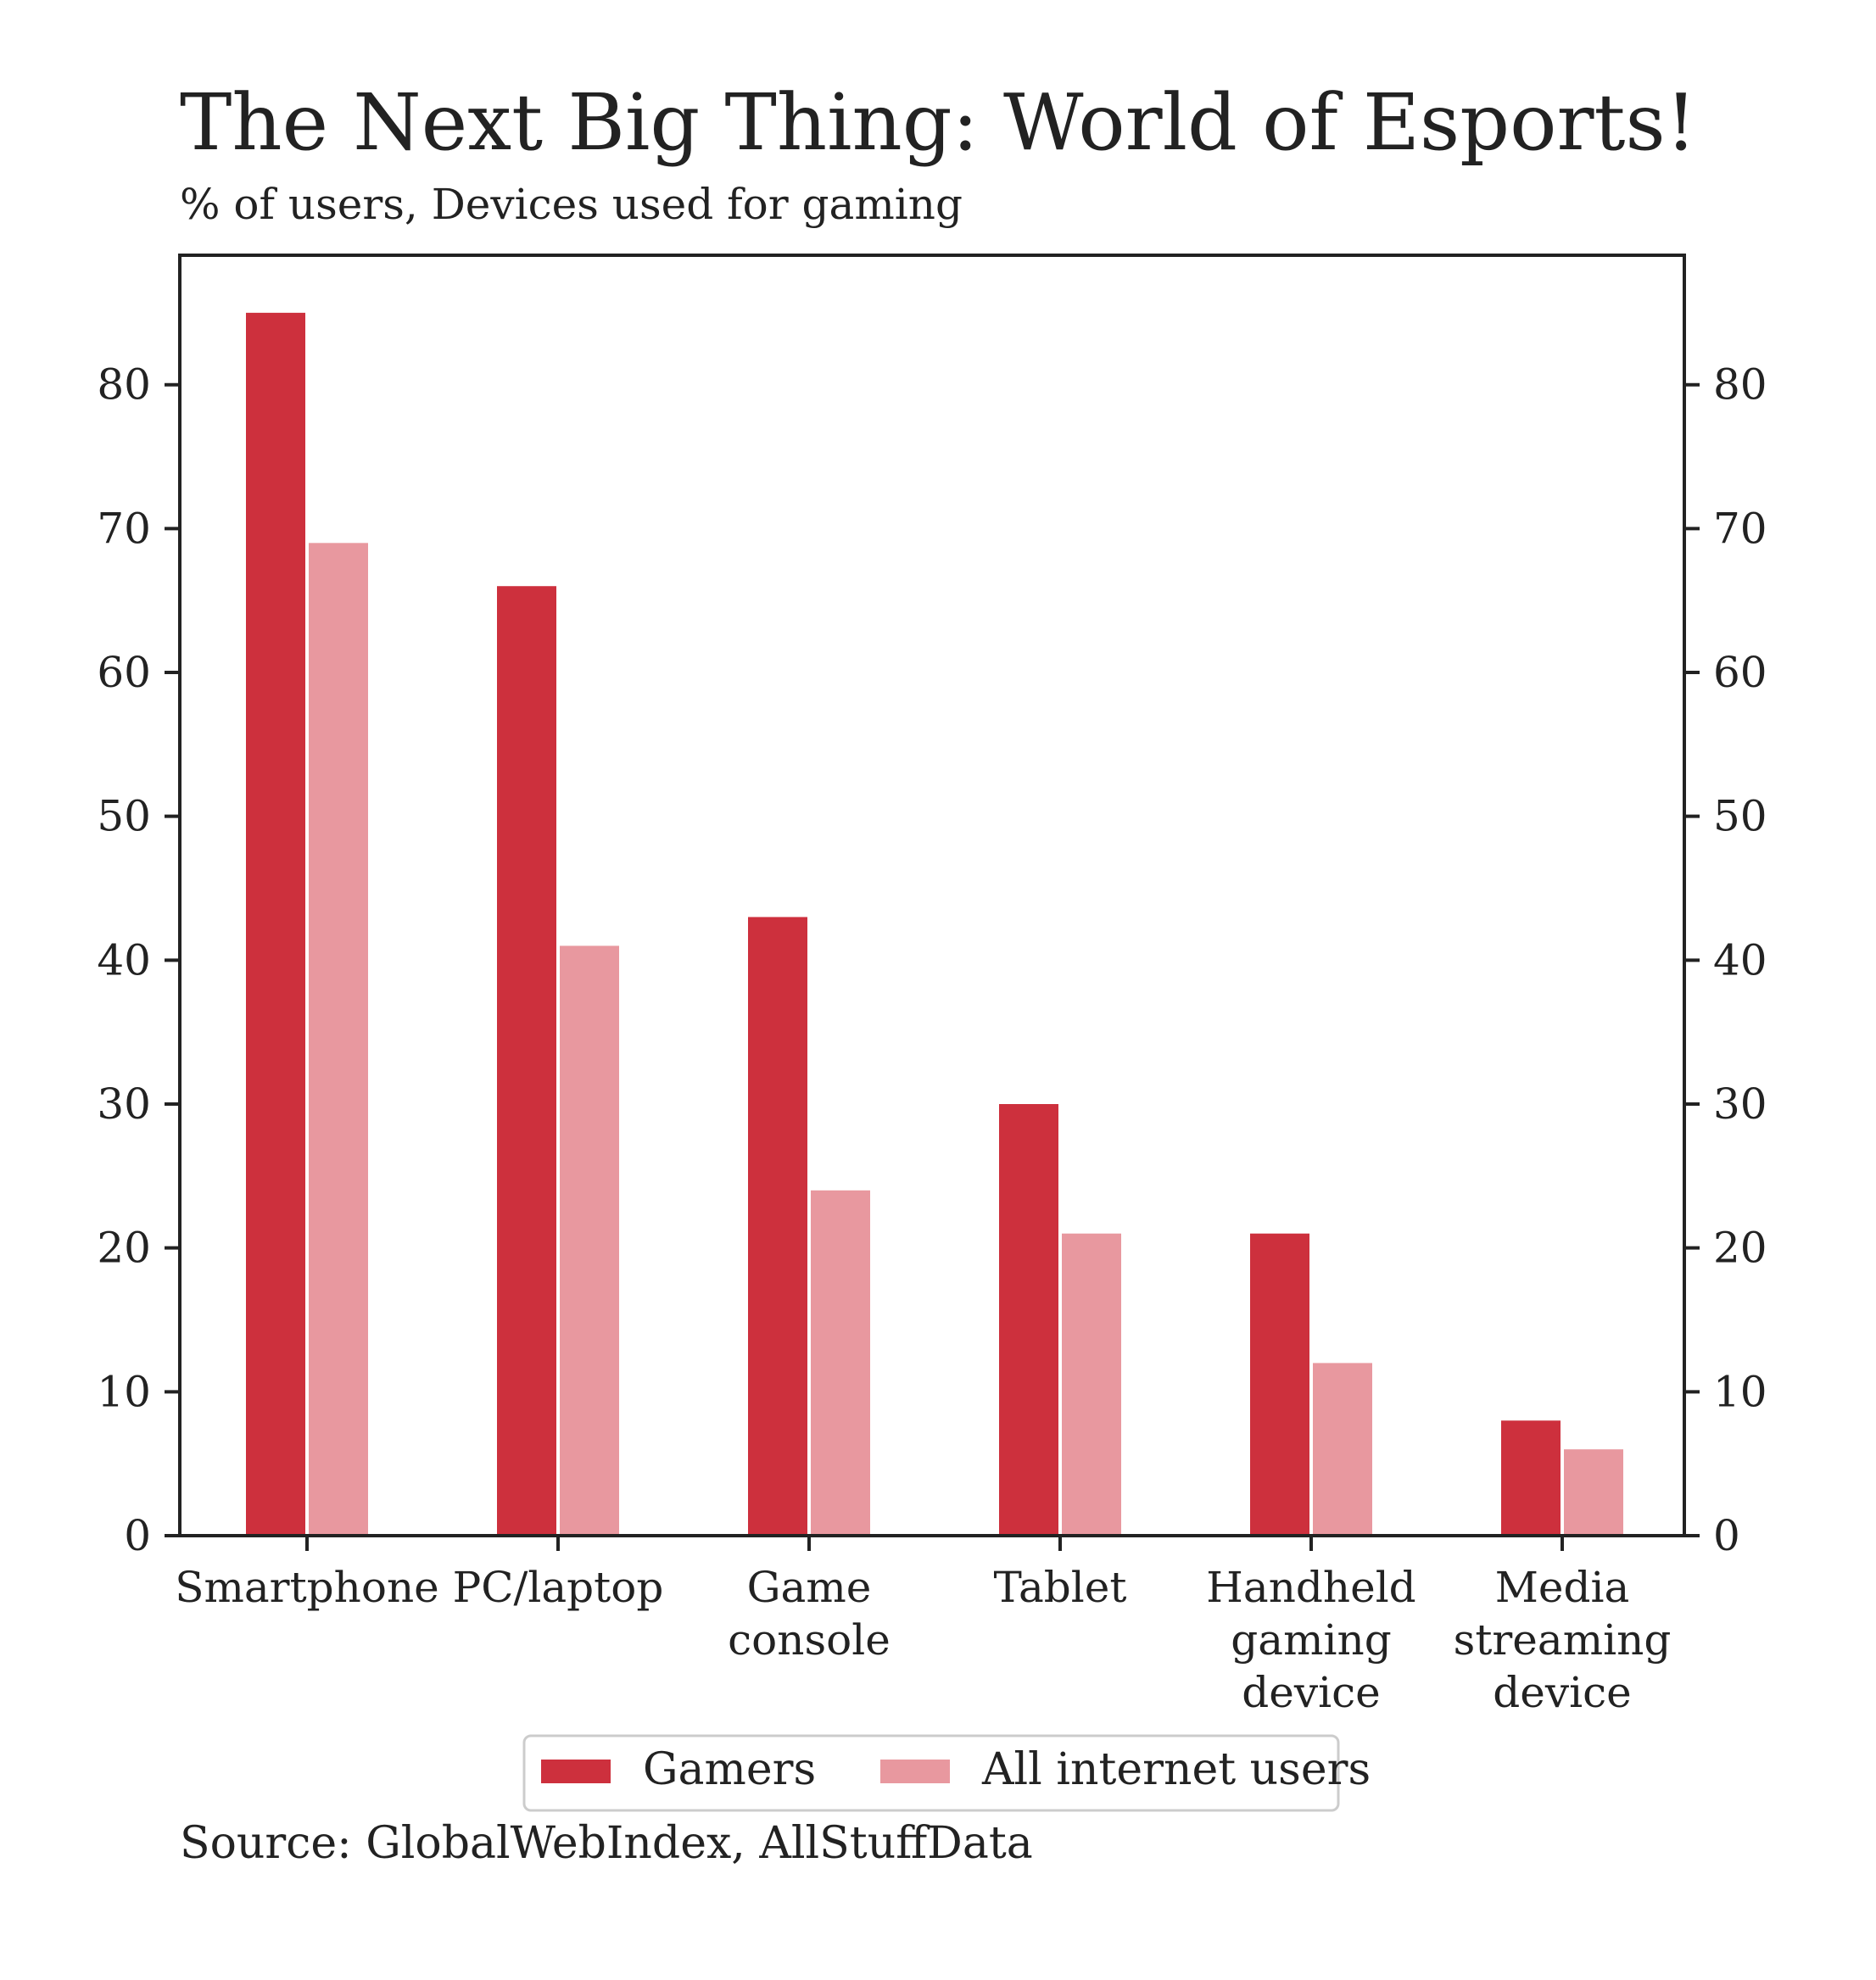 The image size is (1876, 1980). Describe the element at coordinates (1740, 816) in the screenshot. I see `y-tick-label-right: 50` at that location.